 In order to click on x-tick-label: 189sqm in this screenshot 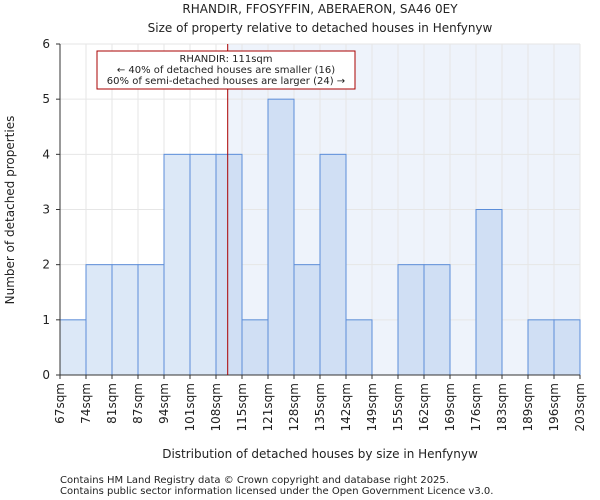, I will do `click(528, 407)`.